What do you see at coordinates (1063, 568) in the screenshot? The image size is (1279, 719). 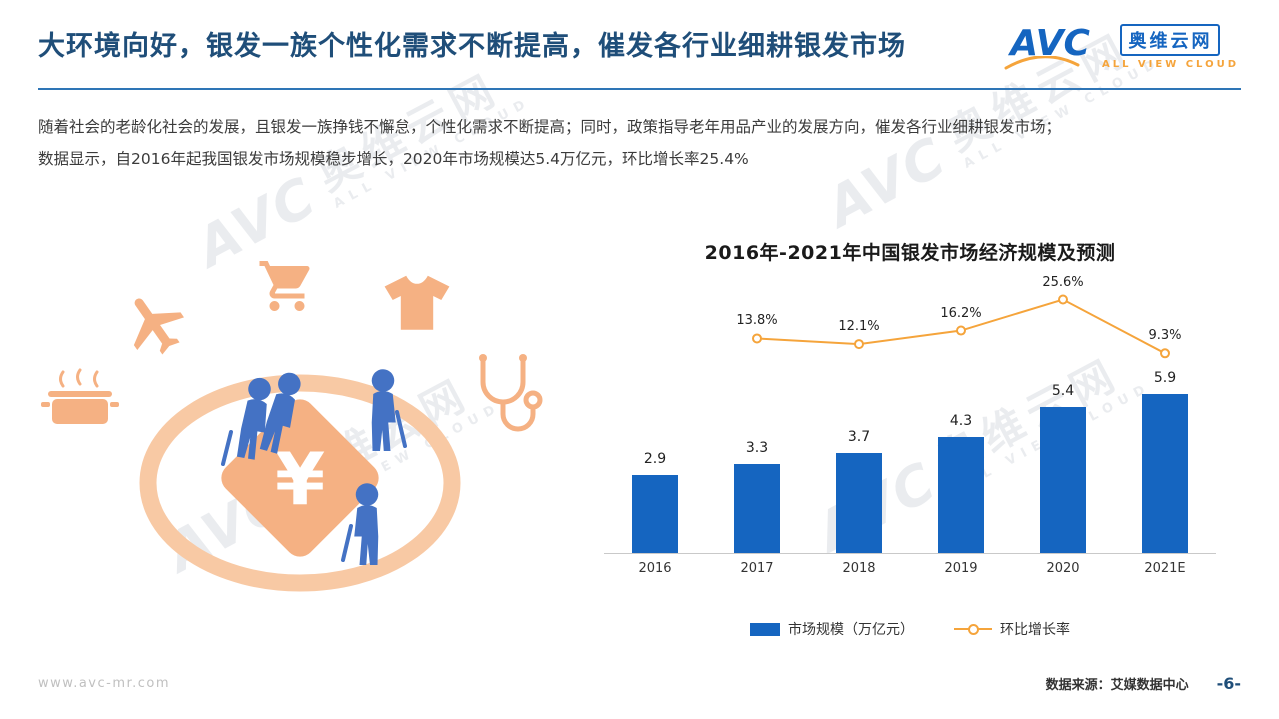 I see `x-axis-label: 2020` at bounding box center [1063, 568].